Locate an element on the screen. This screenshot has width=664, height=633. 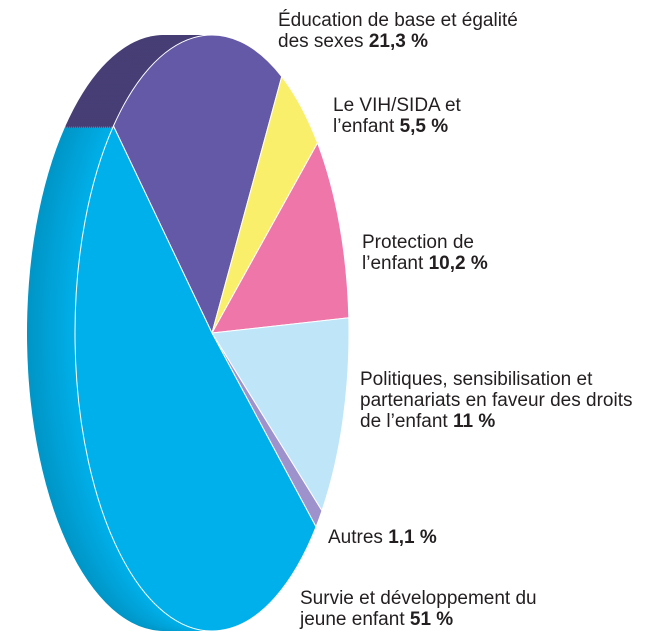
category-label: Survie et développement du jeune enfant is located at coordinates (418, 609).